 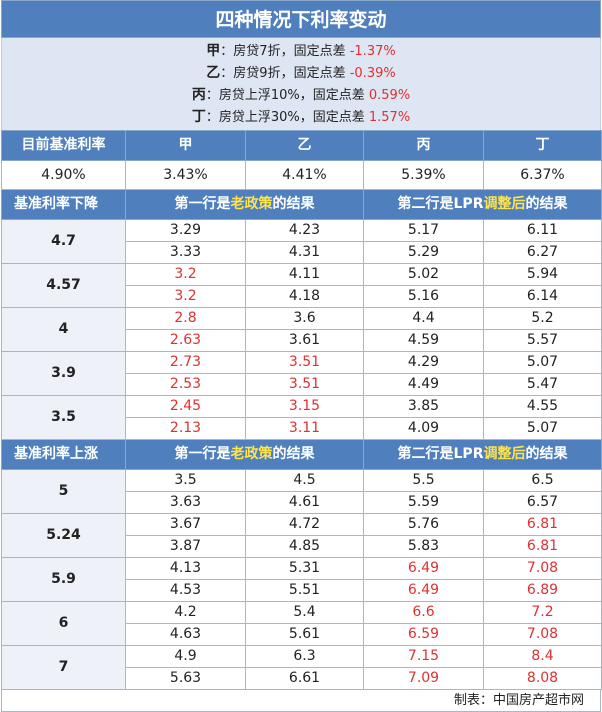 I want to click on table-row: 2.53 3.51 4.49 5.47, so click(x=302, y=384).